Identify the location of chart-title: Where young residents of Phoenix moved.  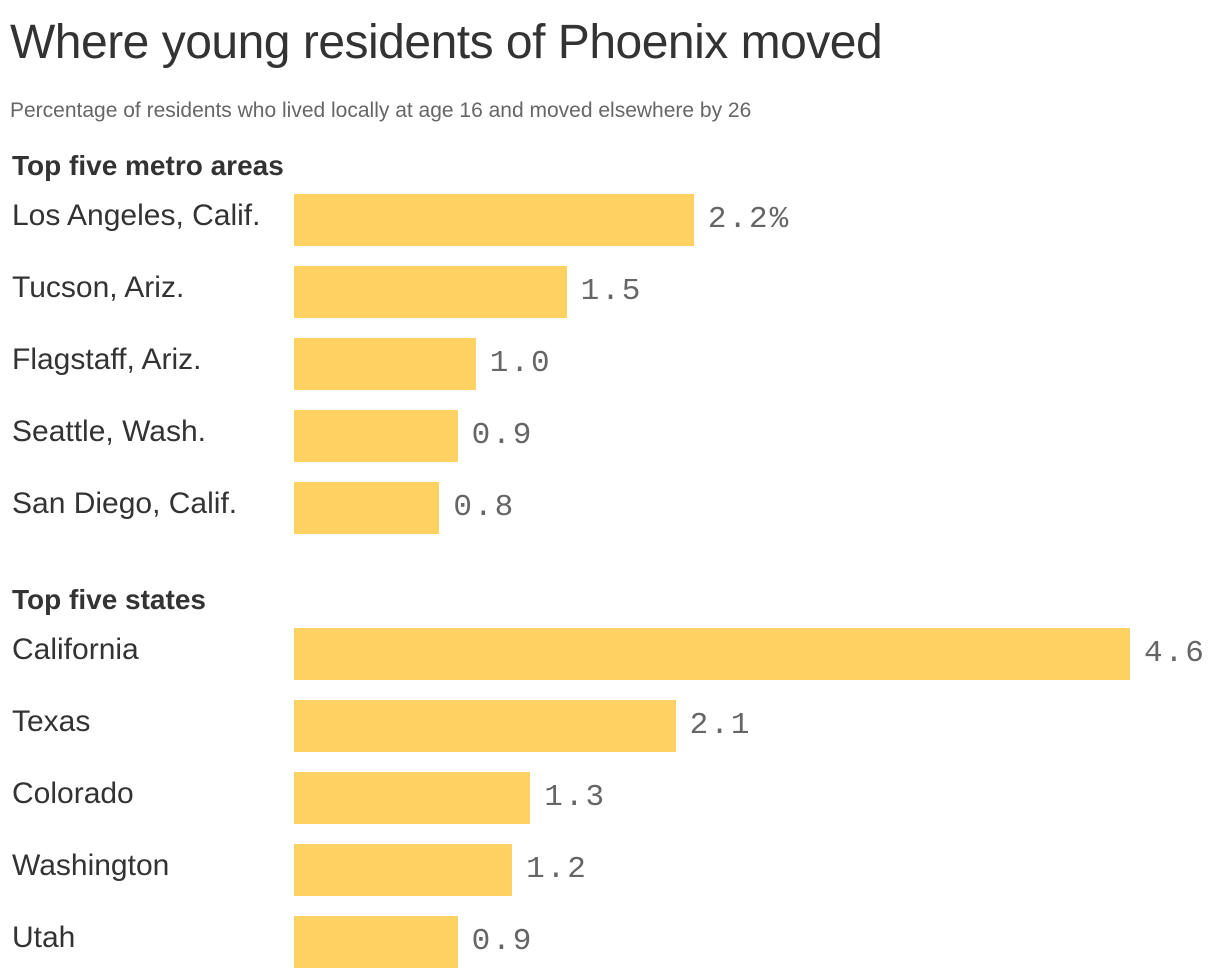
(446, 42).